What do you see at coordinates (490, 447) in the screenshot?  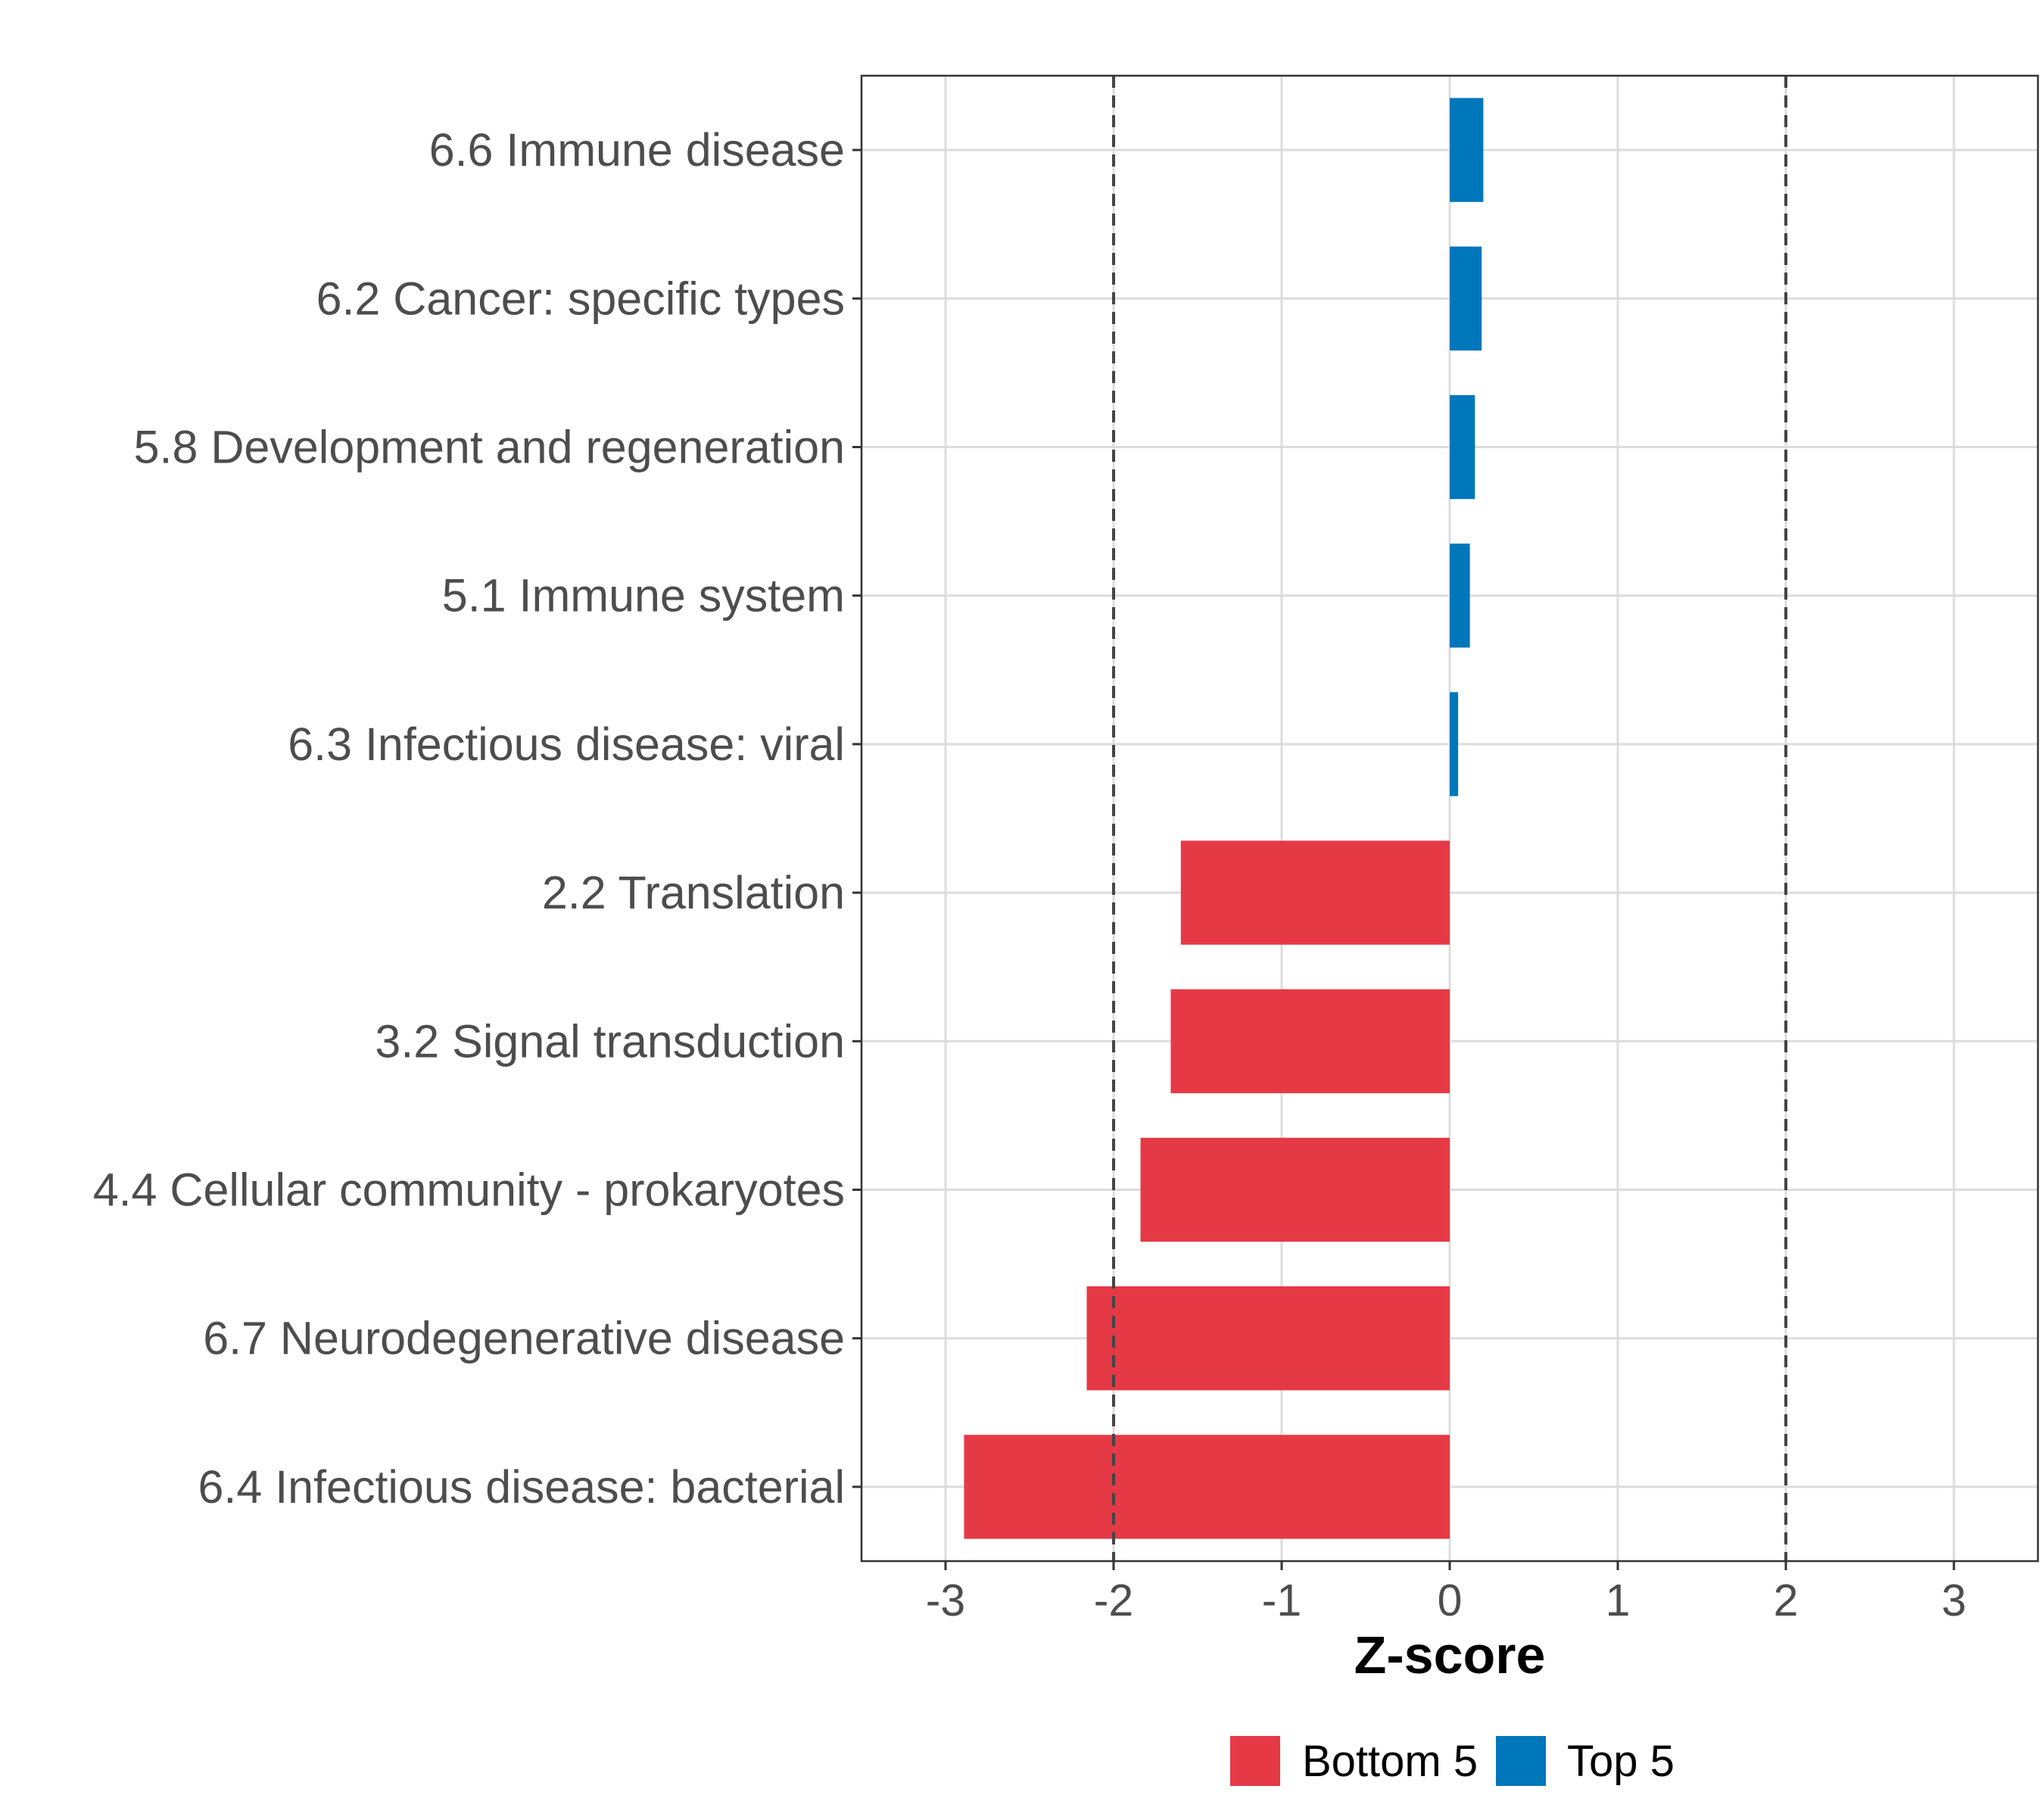 I see `category-label: 5.8 Development and regeneration` at bounding box center [490, 447].